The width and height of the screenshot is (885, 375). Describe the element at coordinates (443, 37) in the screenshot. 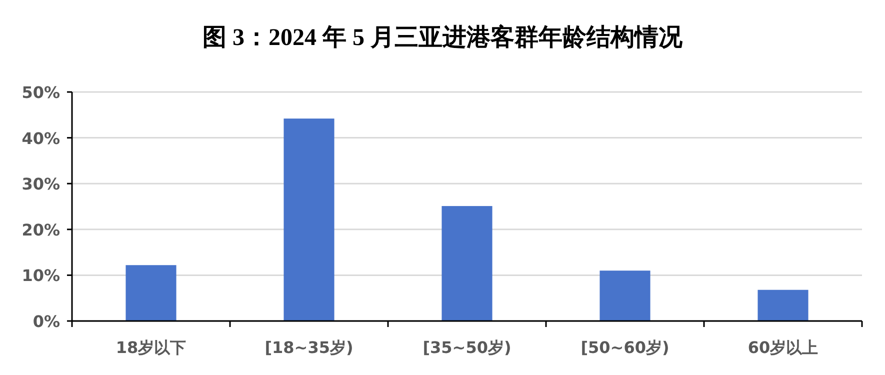

I see `chart-title: 图 3：2024 年 5 月三亚进港客群年龄结构情况` at that location.